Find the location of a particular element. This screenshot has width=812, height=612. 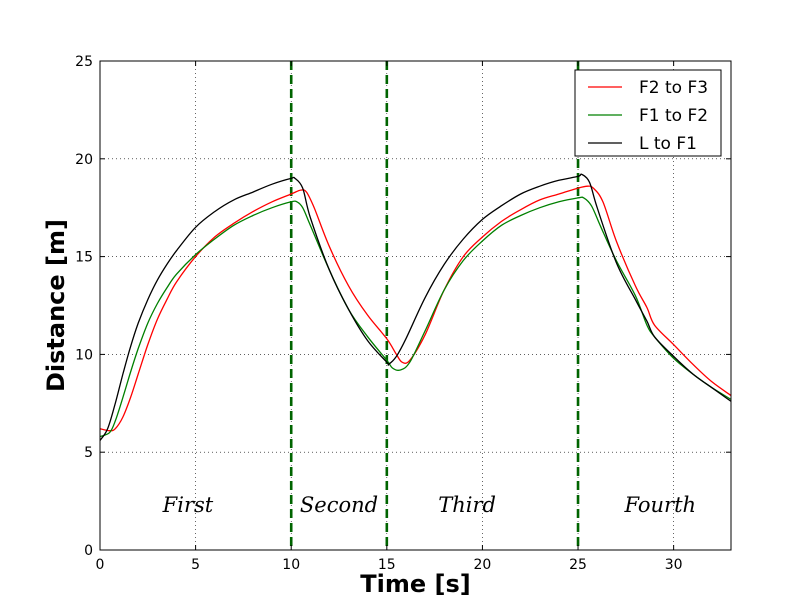

x-tick-label: 0 is located at coordinates (100, 565).